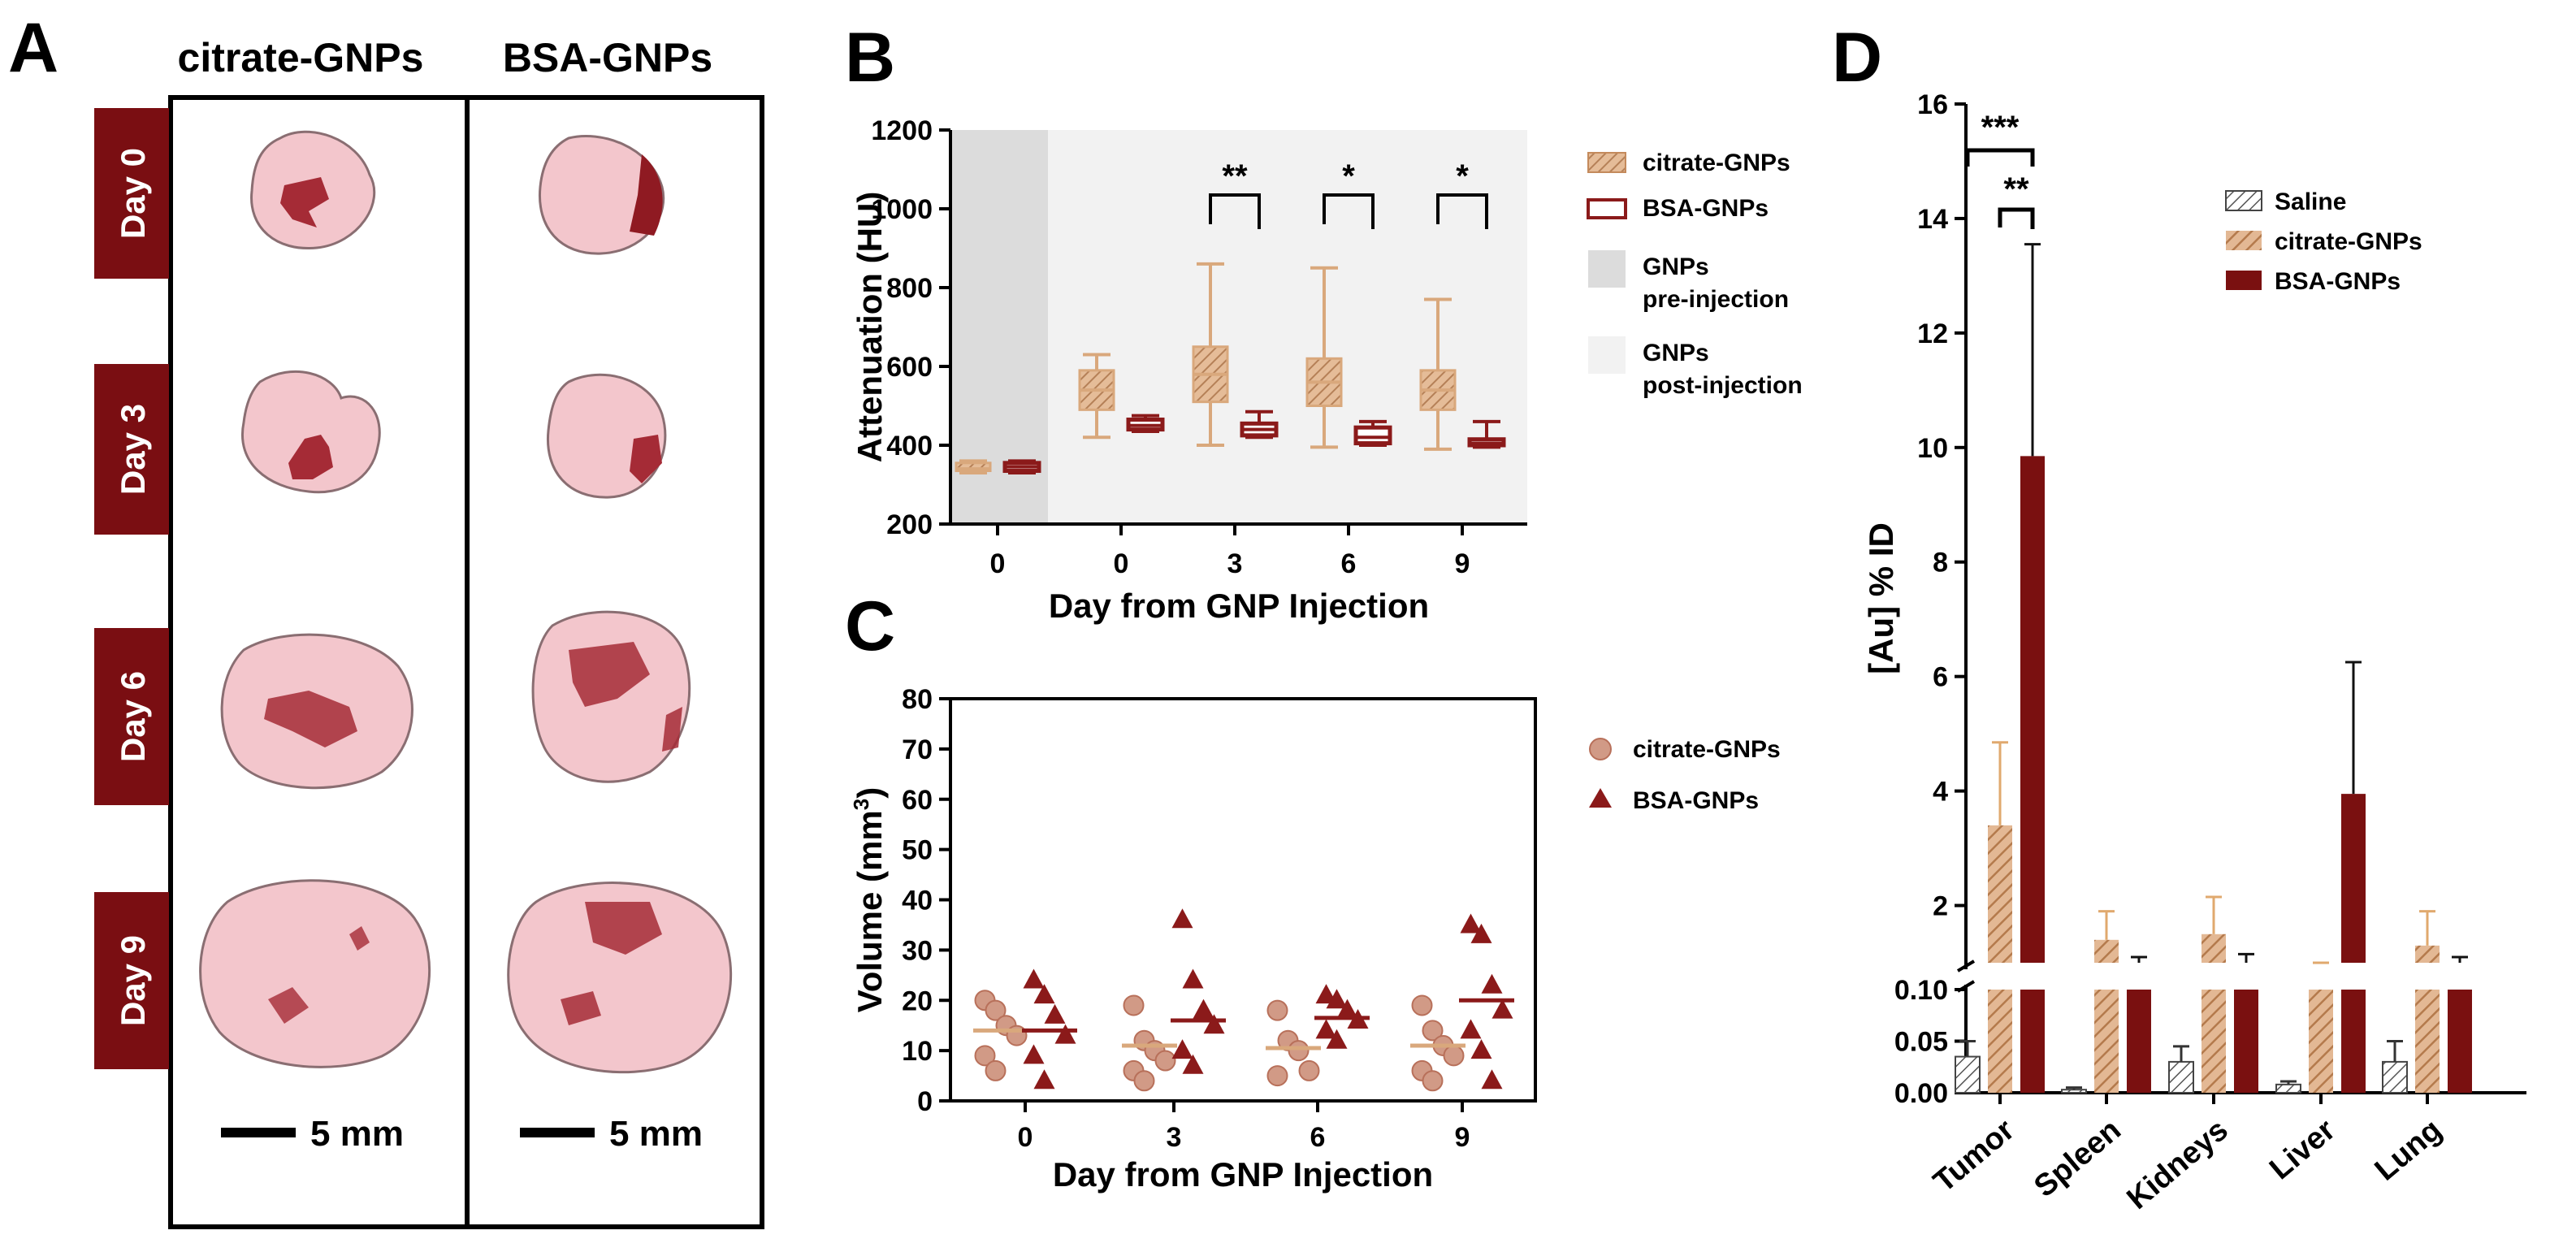 The image size is (2576, 1239). Describe the element at coordinates (301, 57) in the screenshot. I see `column-header-citrate: citrate-GNPs` at that location.